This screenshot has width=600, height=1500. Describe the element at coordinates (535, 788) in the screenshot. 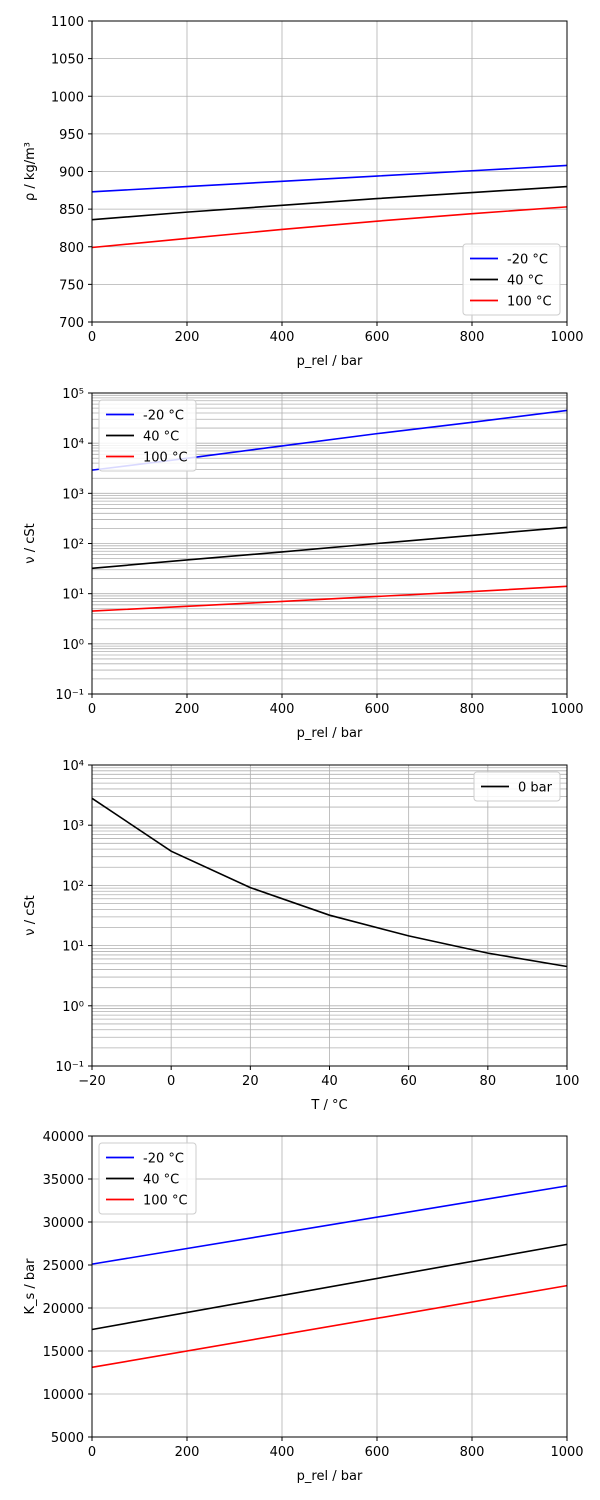

I see `legend-entry: 0 bar` at that location.